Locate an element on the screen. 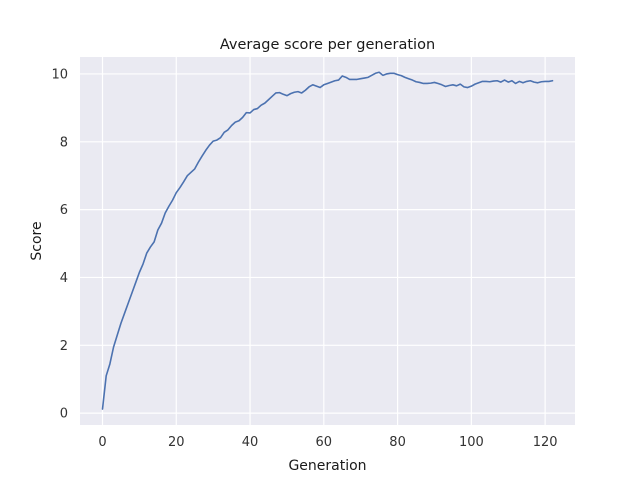 The height and width of the screenshot is (478, 640). y-tick-label: 0 is located at coordinates (64, 414).